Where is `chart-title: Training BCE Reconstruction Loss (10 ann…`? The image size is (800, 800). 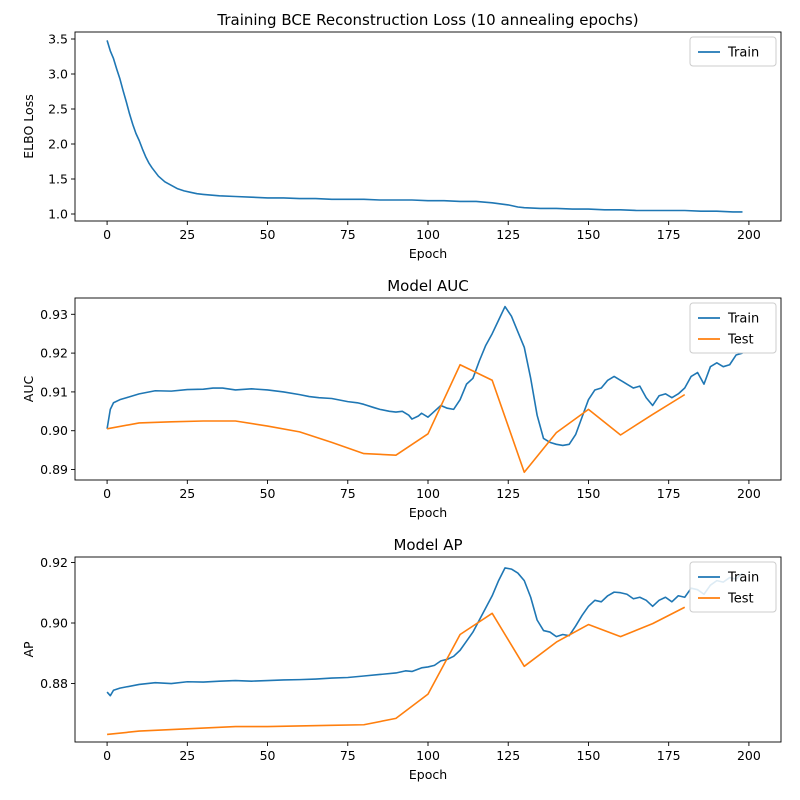
chart-title: Training BCE Reconstruction Loss (10 ann… is located at coordinates (427, 20).